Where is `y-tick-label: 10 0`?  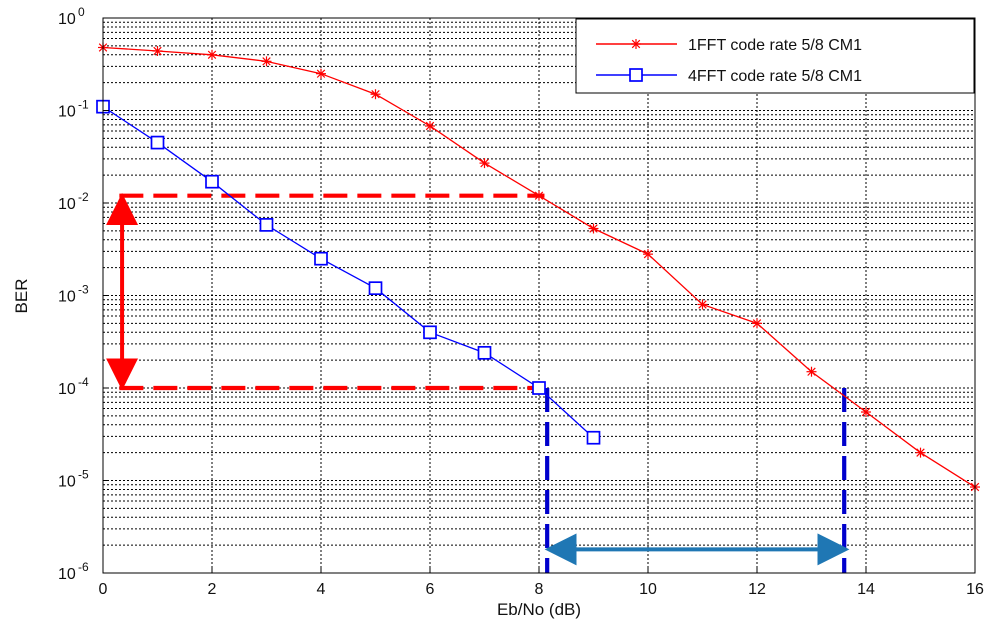 y-tick-label: 10 0 is located at coordinates (71, 16).